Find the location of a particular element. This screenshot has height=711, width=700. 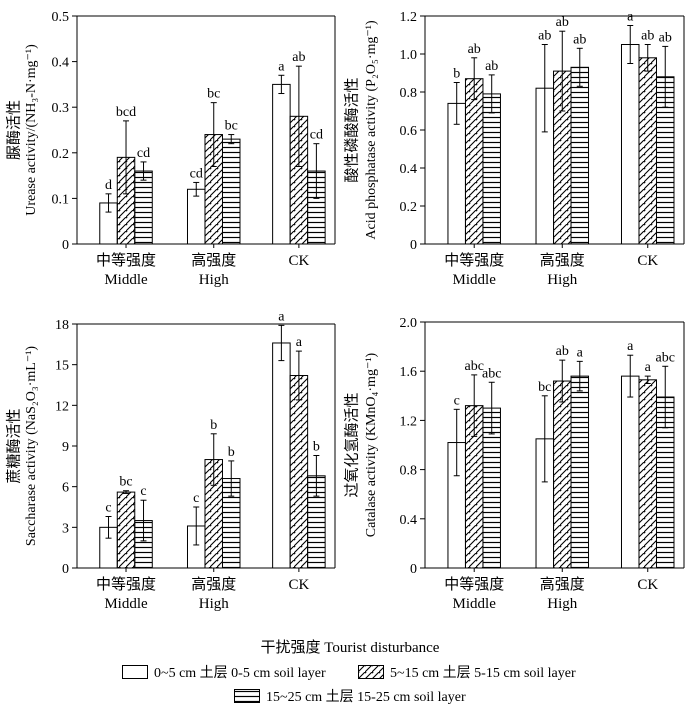

legend-item-5-15cm: 5~15 cm 土层 5-15 cm soil layer is located at coordinates (467, 672).